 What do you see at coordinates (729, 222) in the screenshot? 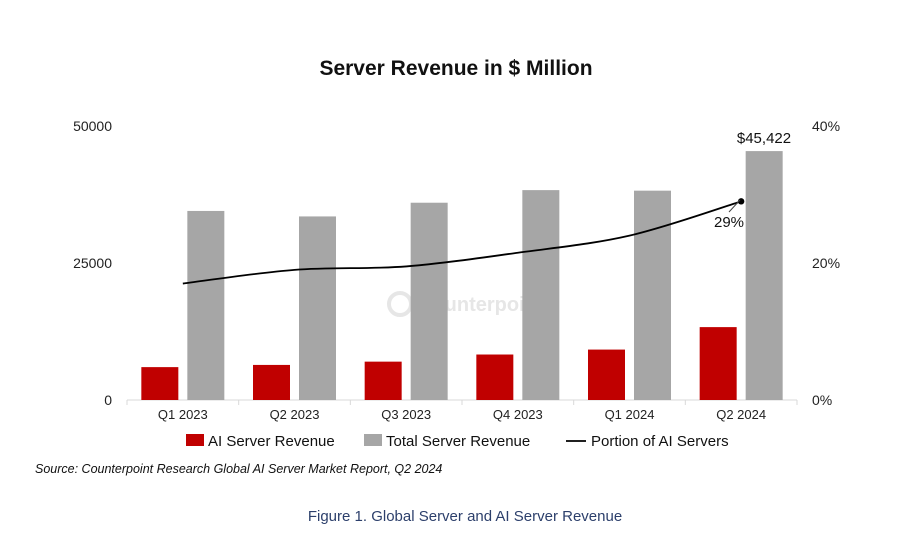
I see `last-portion-annotation: 29%` at bounding box center [729, 222].